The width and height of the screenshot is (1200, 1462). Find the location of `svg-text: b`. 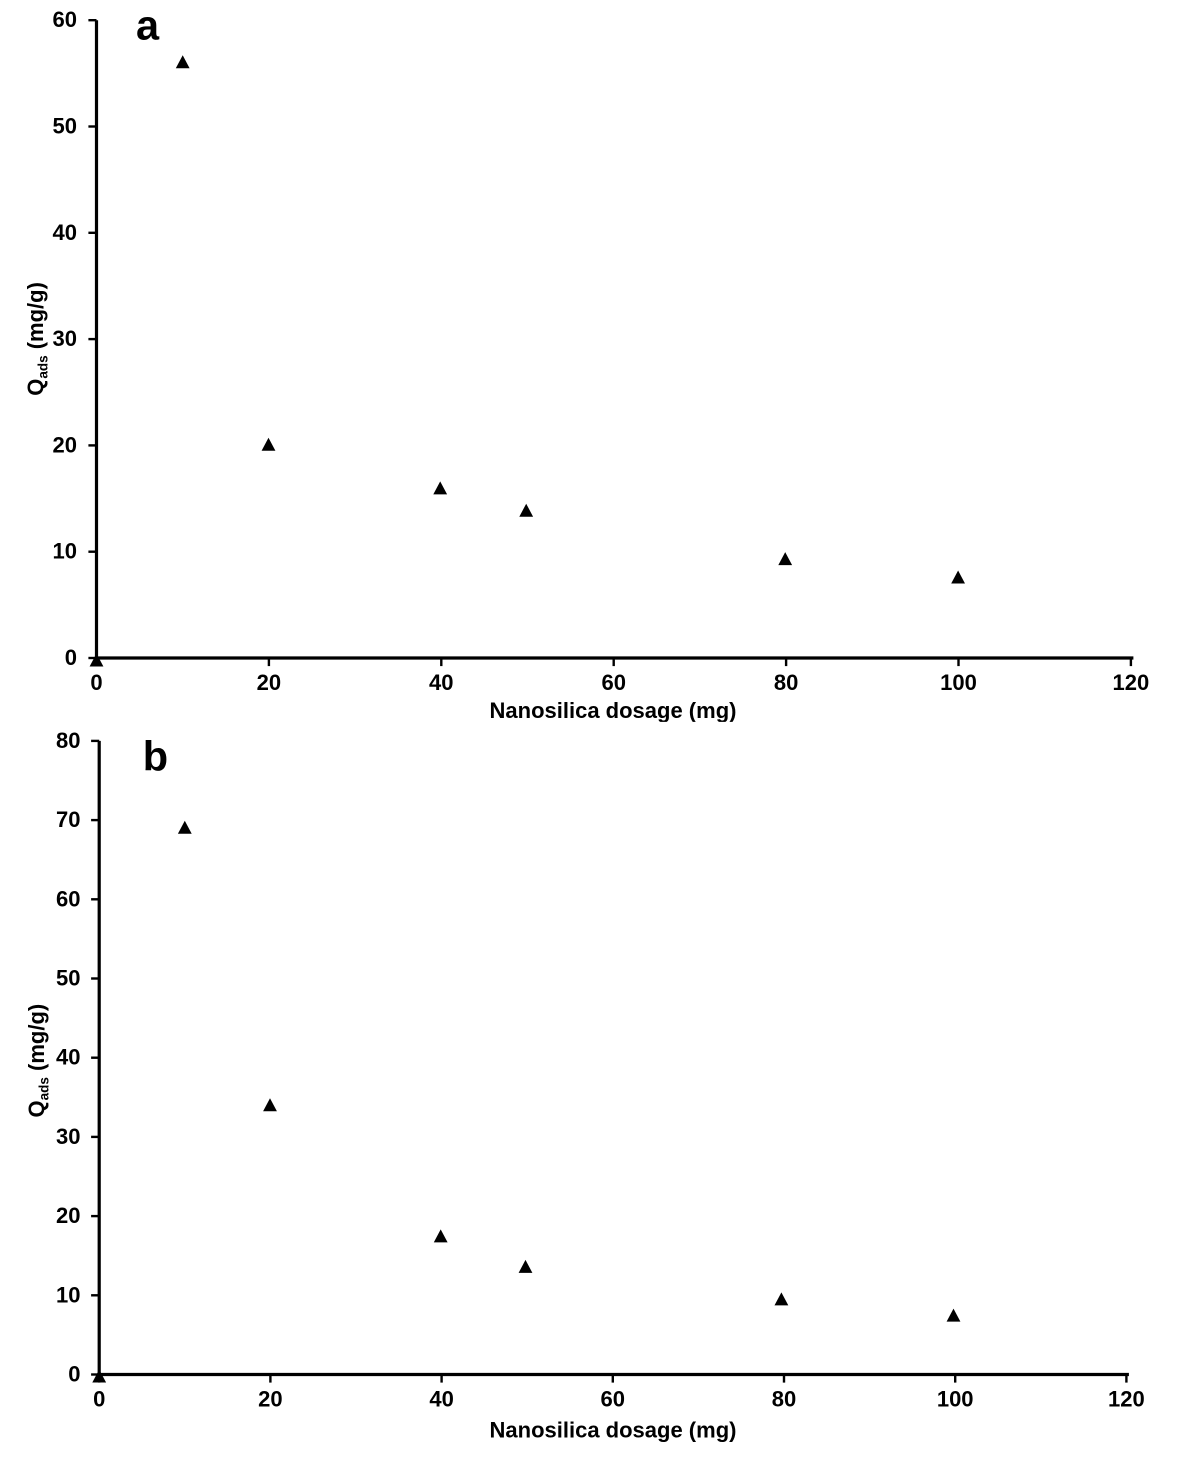

svg-text: b is located at coordinates (155, 755).